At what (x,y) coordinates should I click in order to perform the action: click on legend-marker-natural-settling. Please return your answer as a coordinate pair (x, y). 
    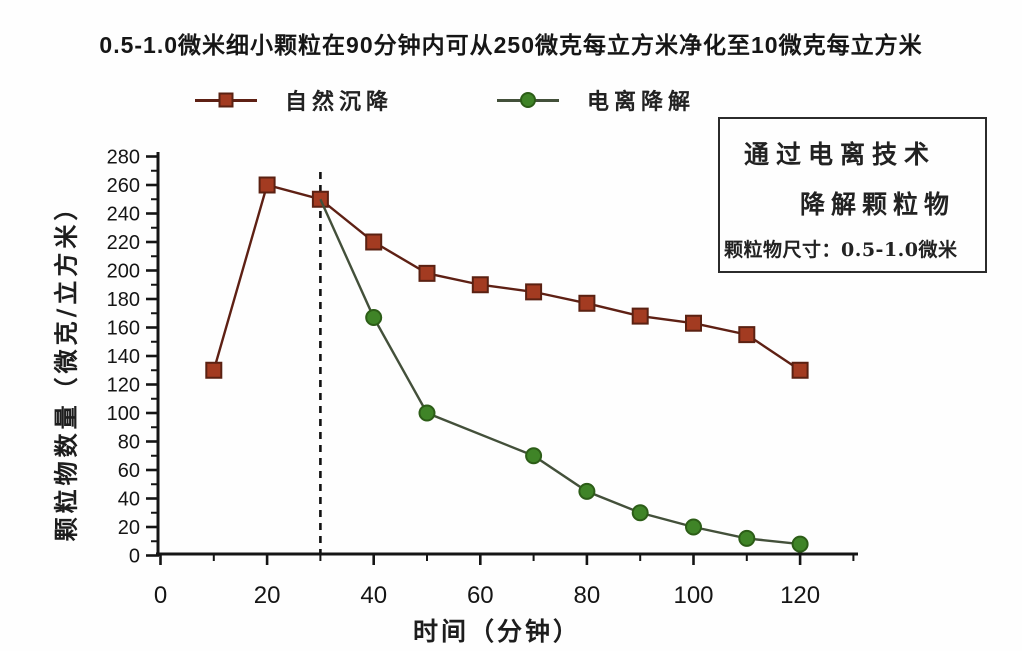
    Looking at the image, I should click on (226, 100).